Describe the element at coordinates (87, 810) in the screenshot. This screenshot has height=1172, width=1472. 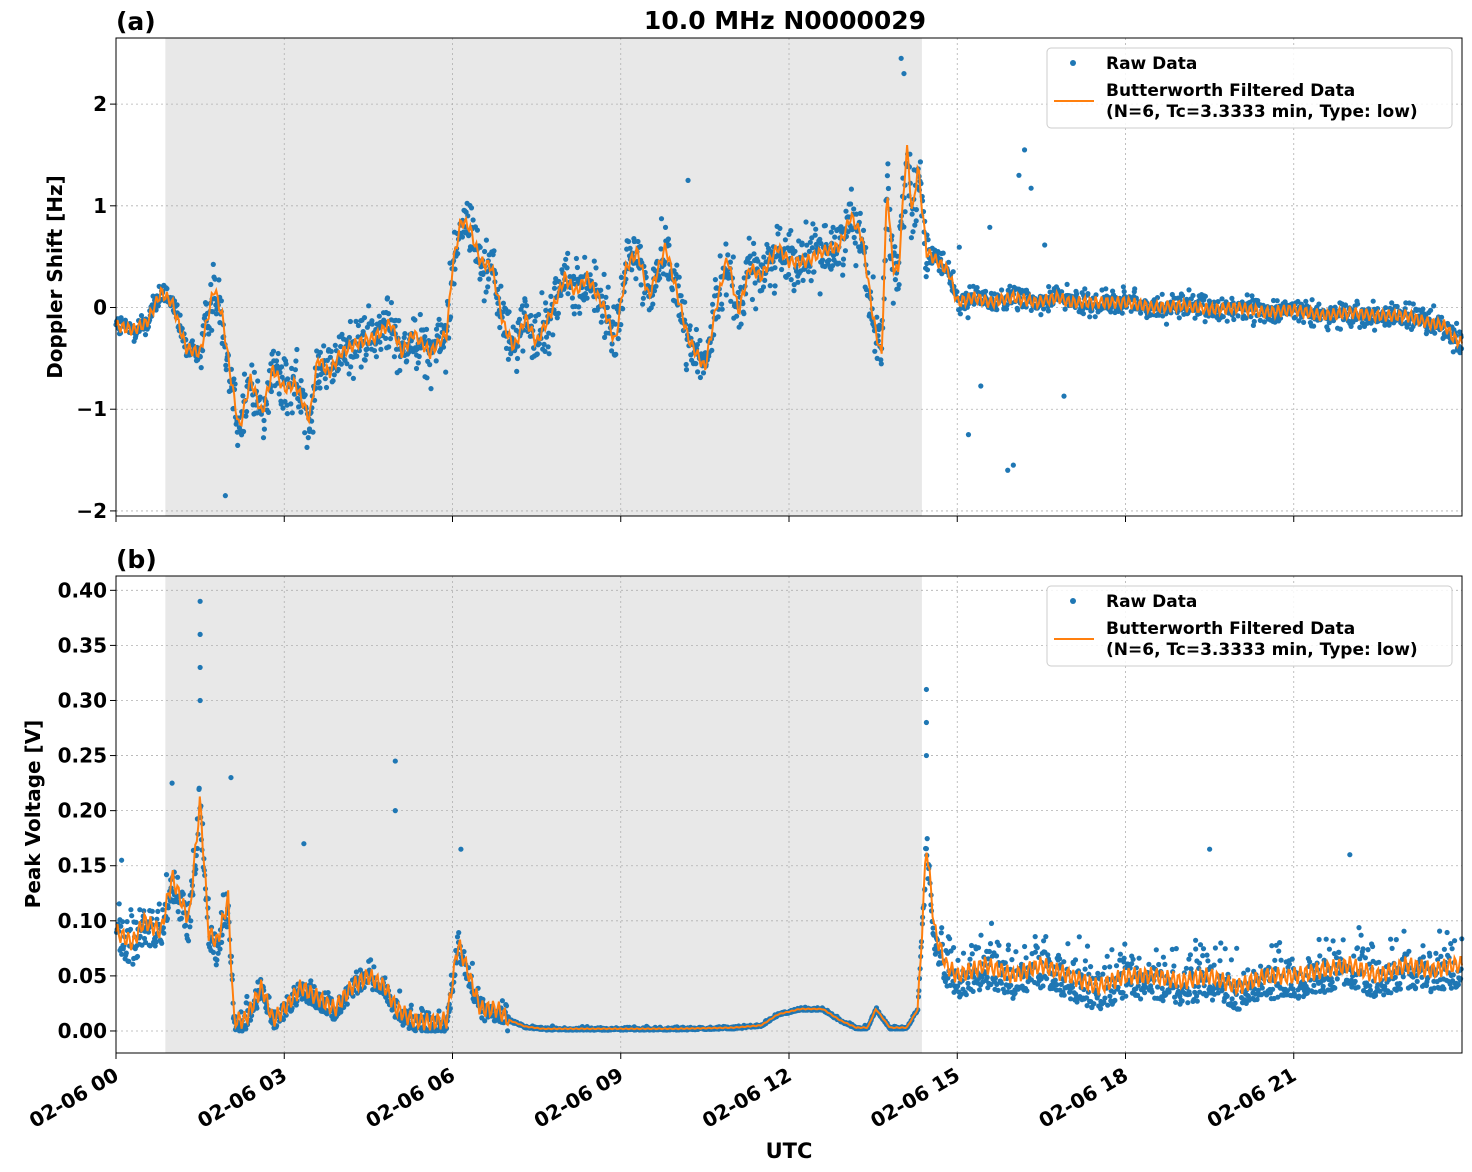
I see `panel-b-y-ticks: 0.000.050.100.150.200.250.300.350.40` at that location.